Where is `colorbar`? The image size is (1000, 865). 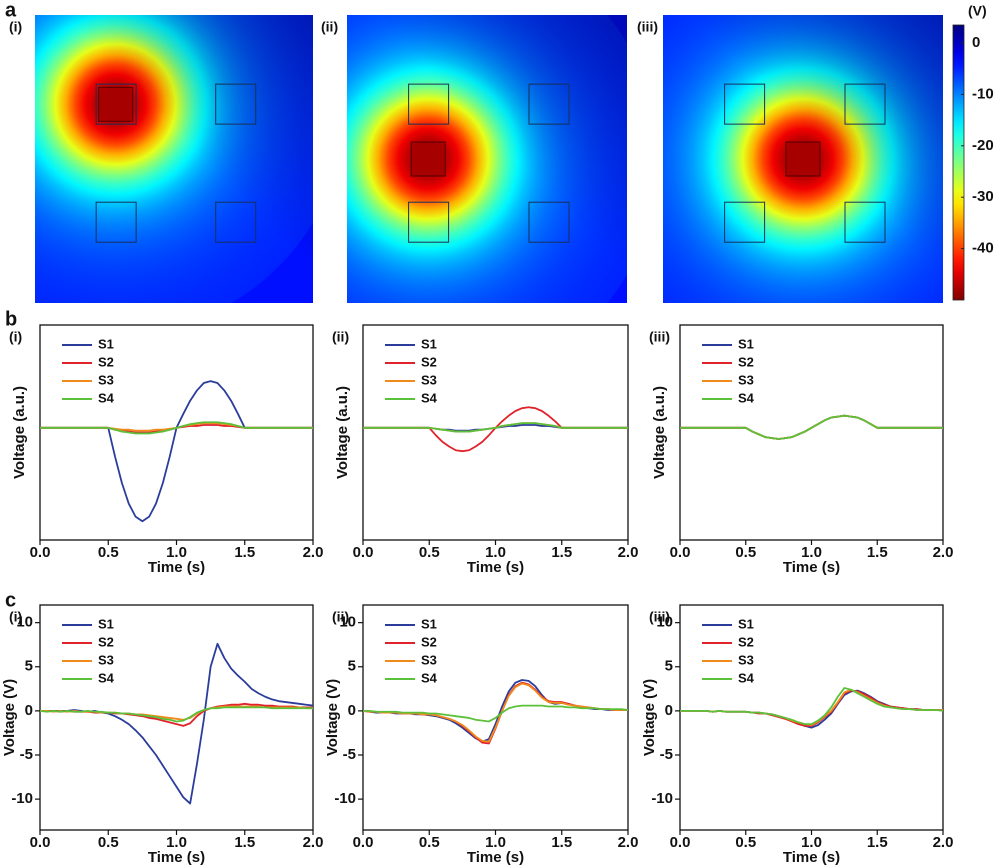 colorbar is located at coordinates (958, 162).